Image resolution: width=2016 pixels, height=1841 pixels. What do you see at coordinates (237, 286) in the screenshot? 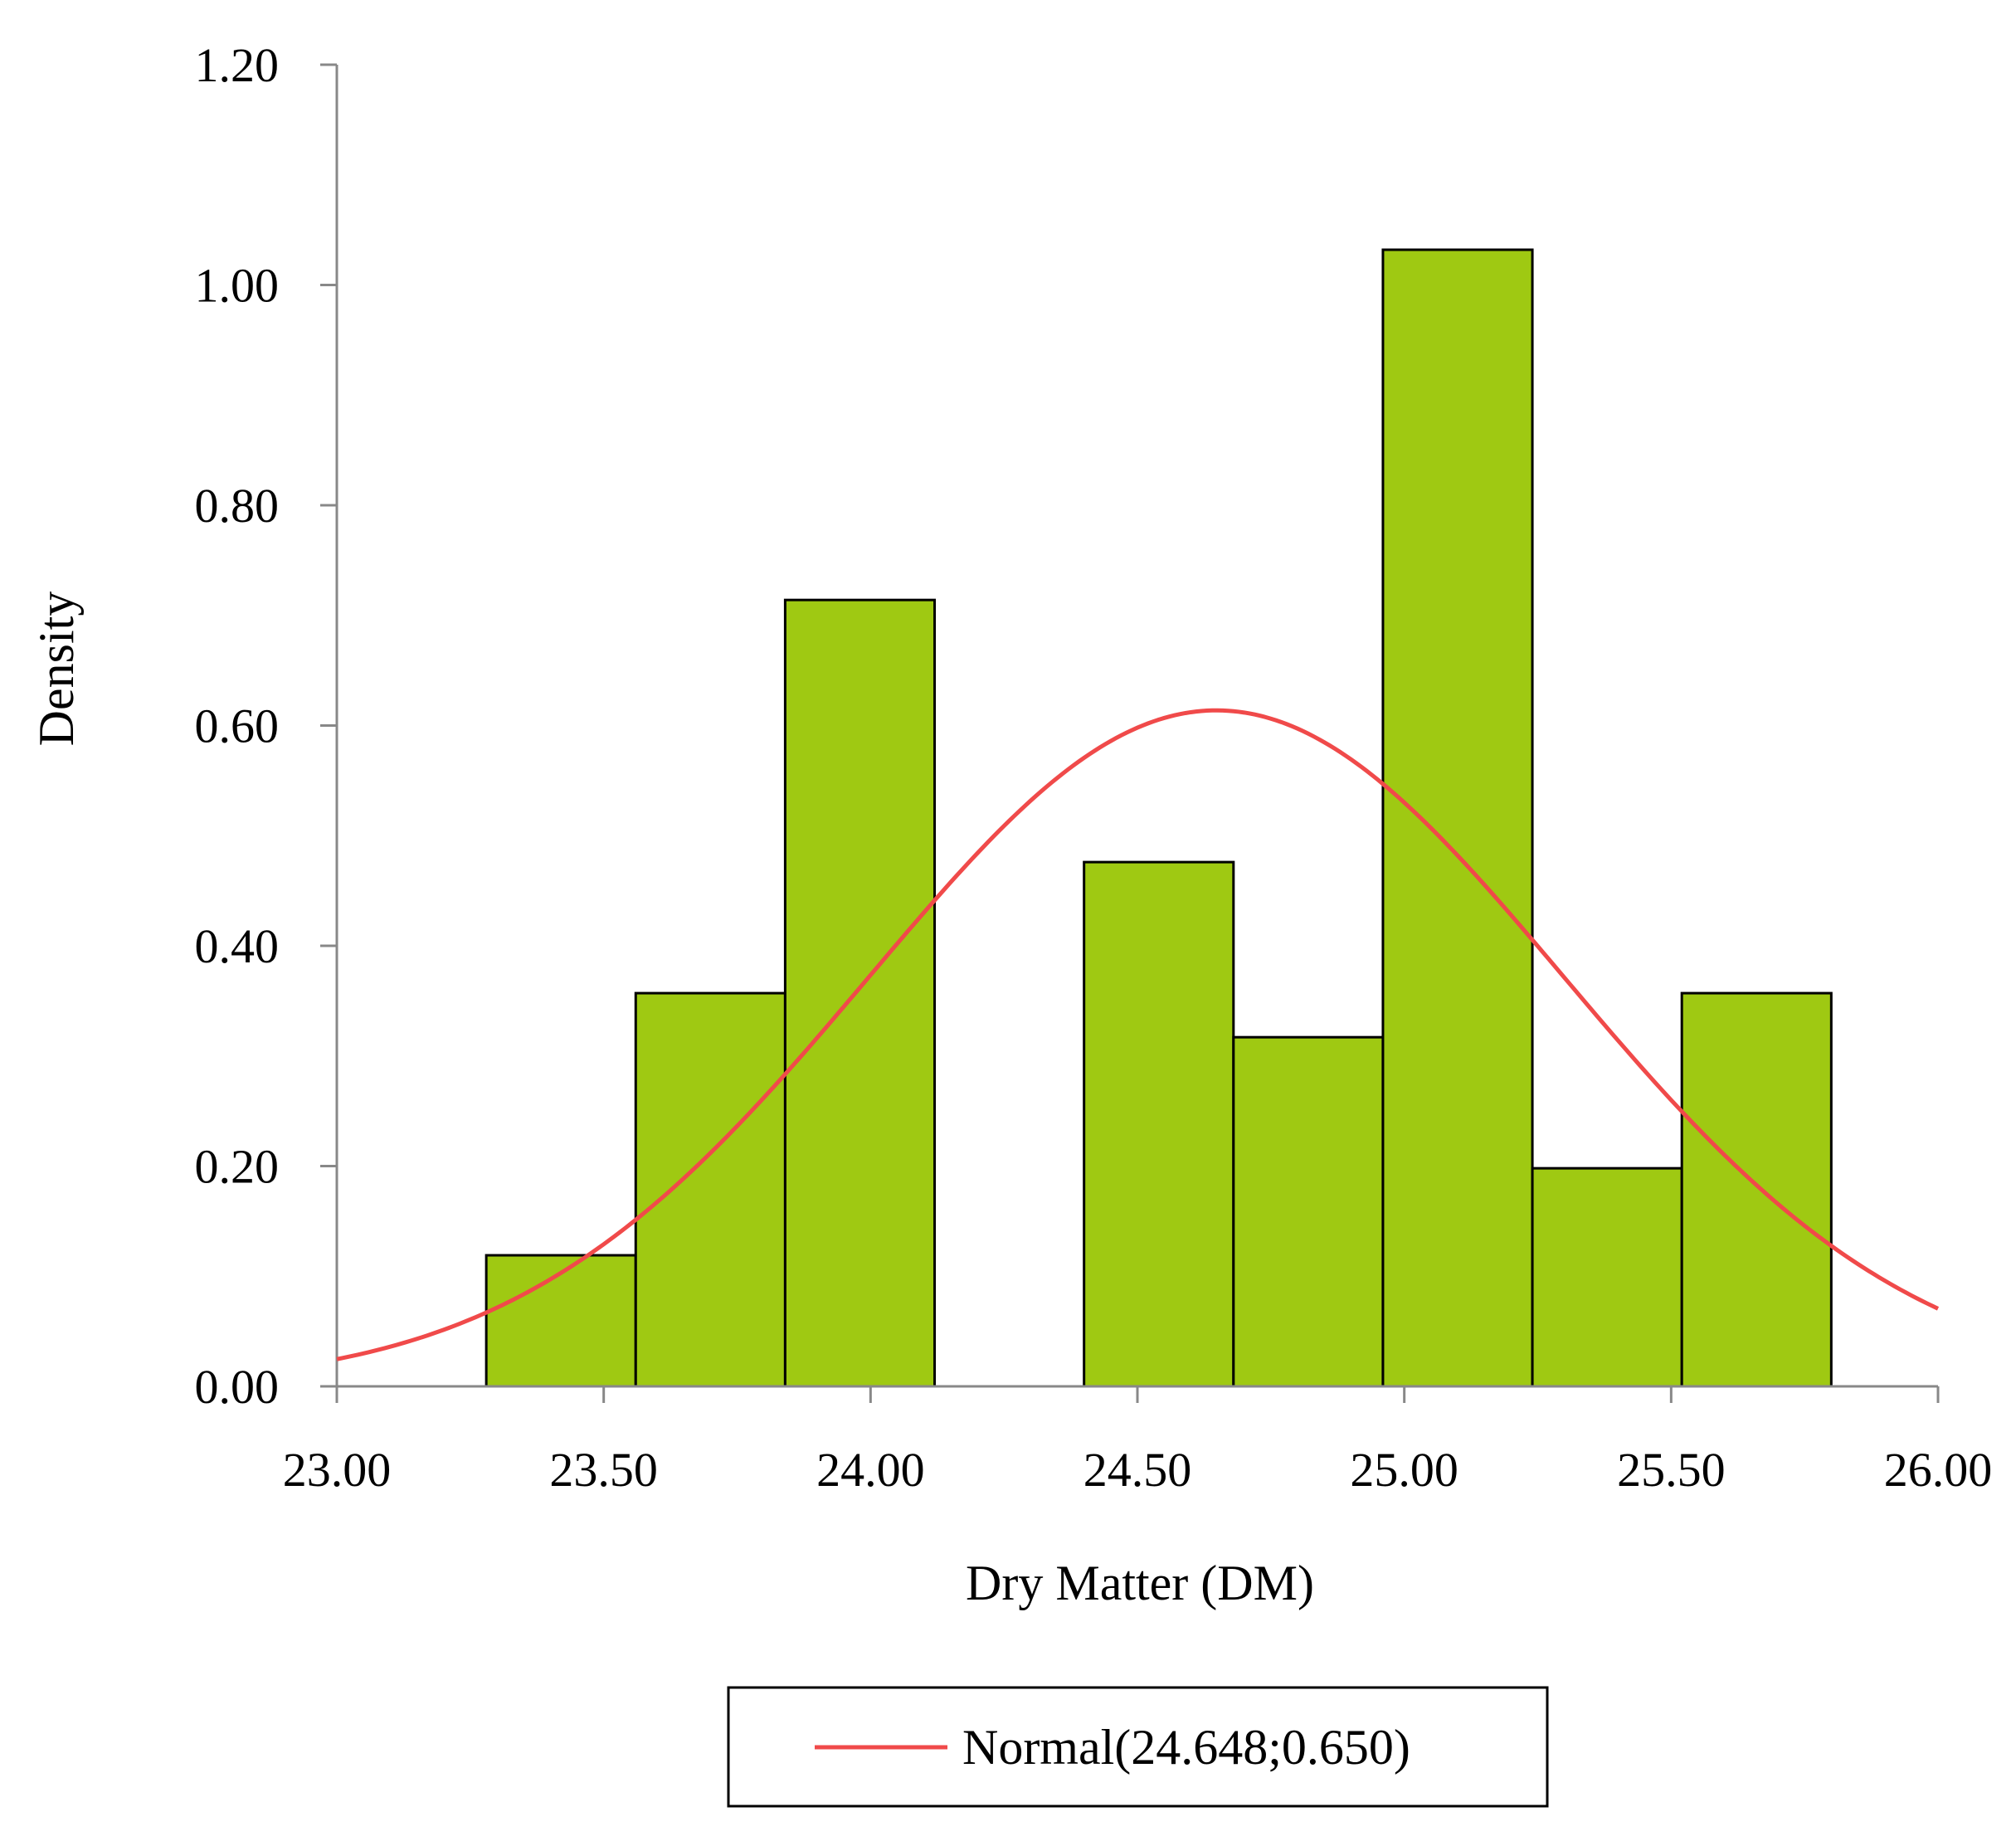
I see `y-tick-label: 1.00` at bounding box center [237, 286].